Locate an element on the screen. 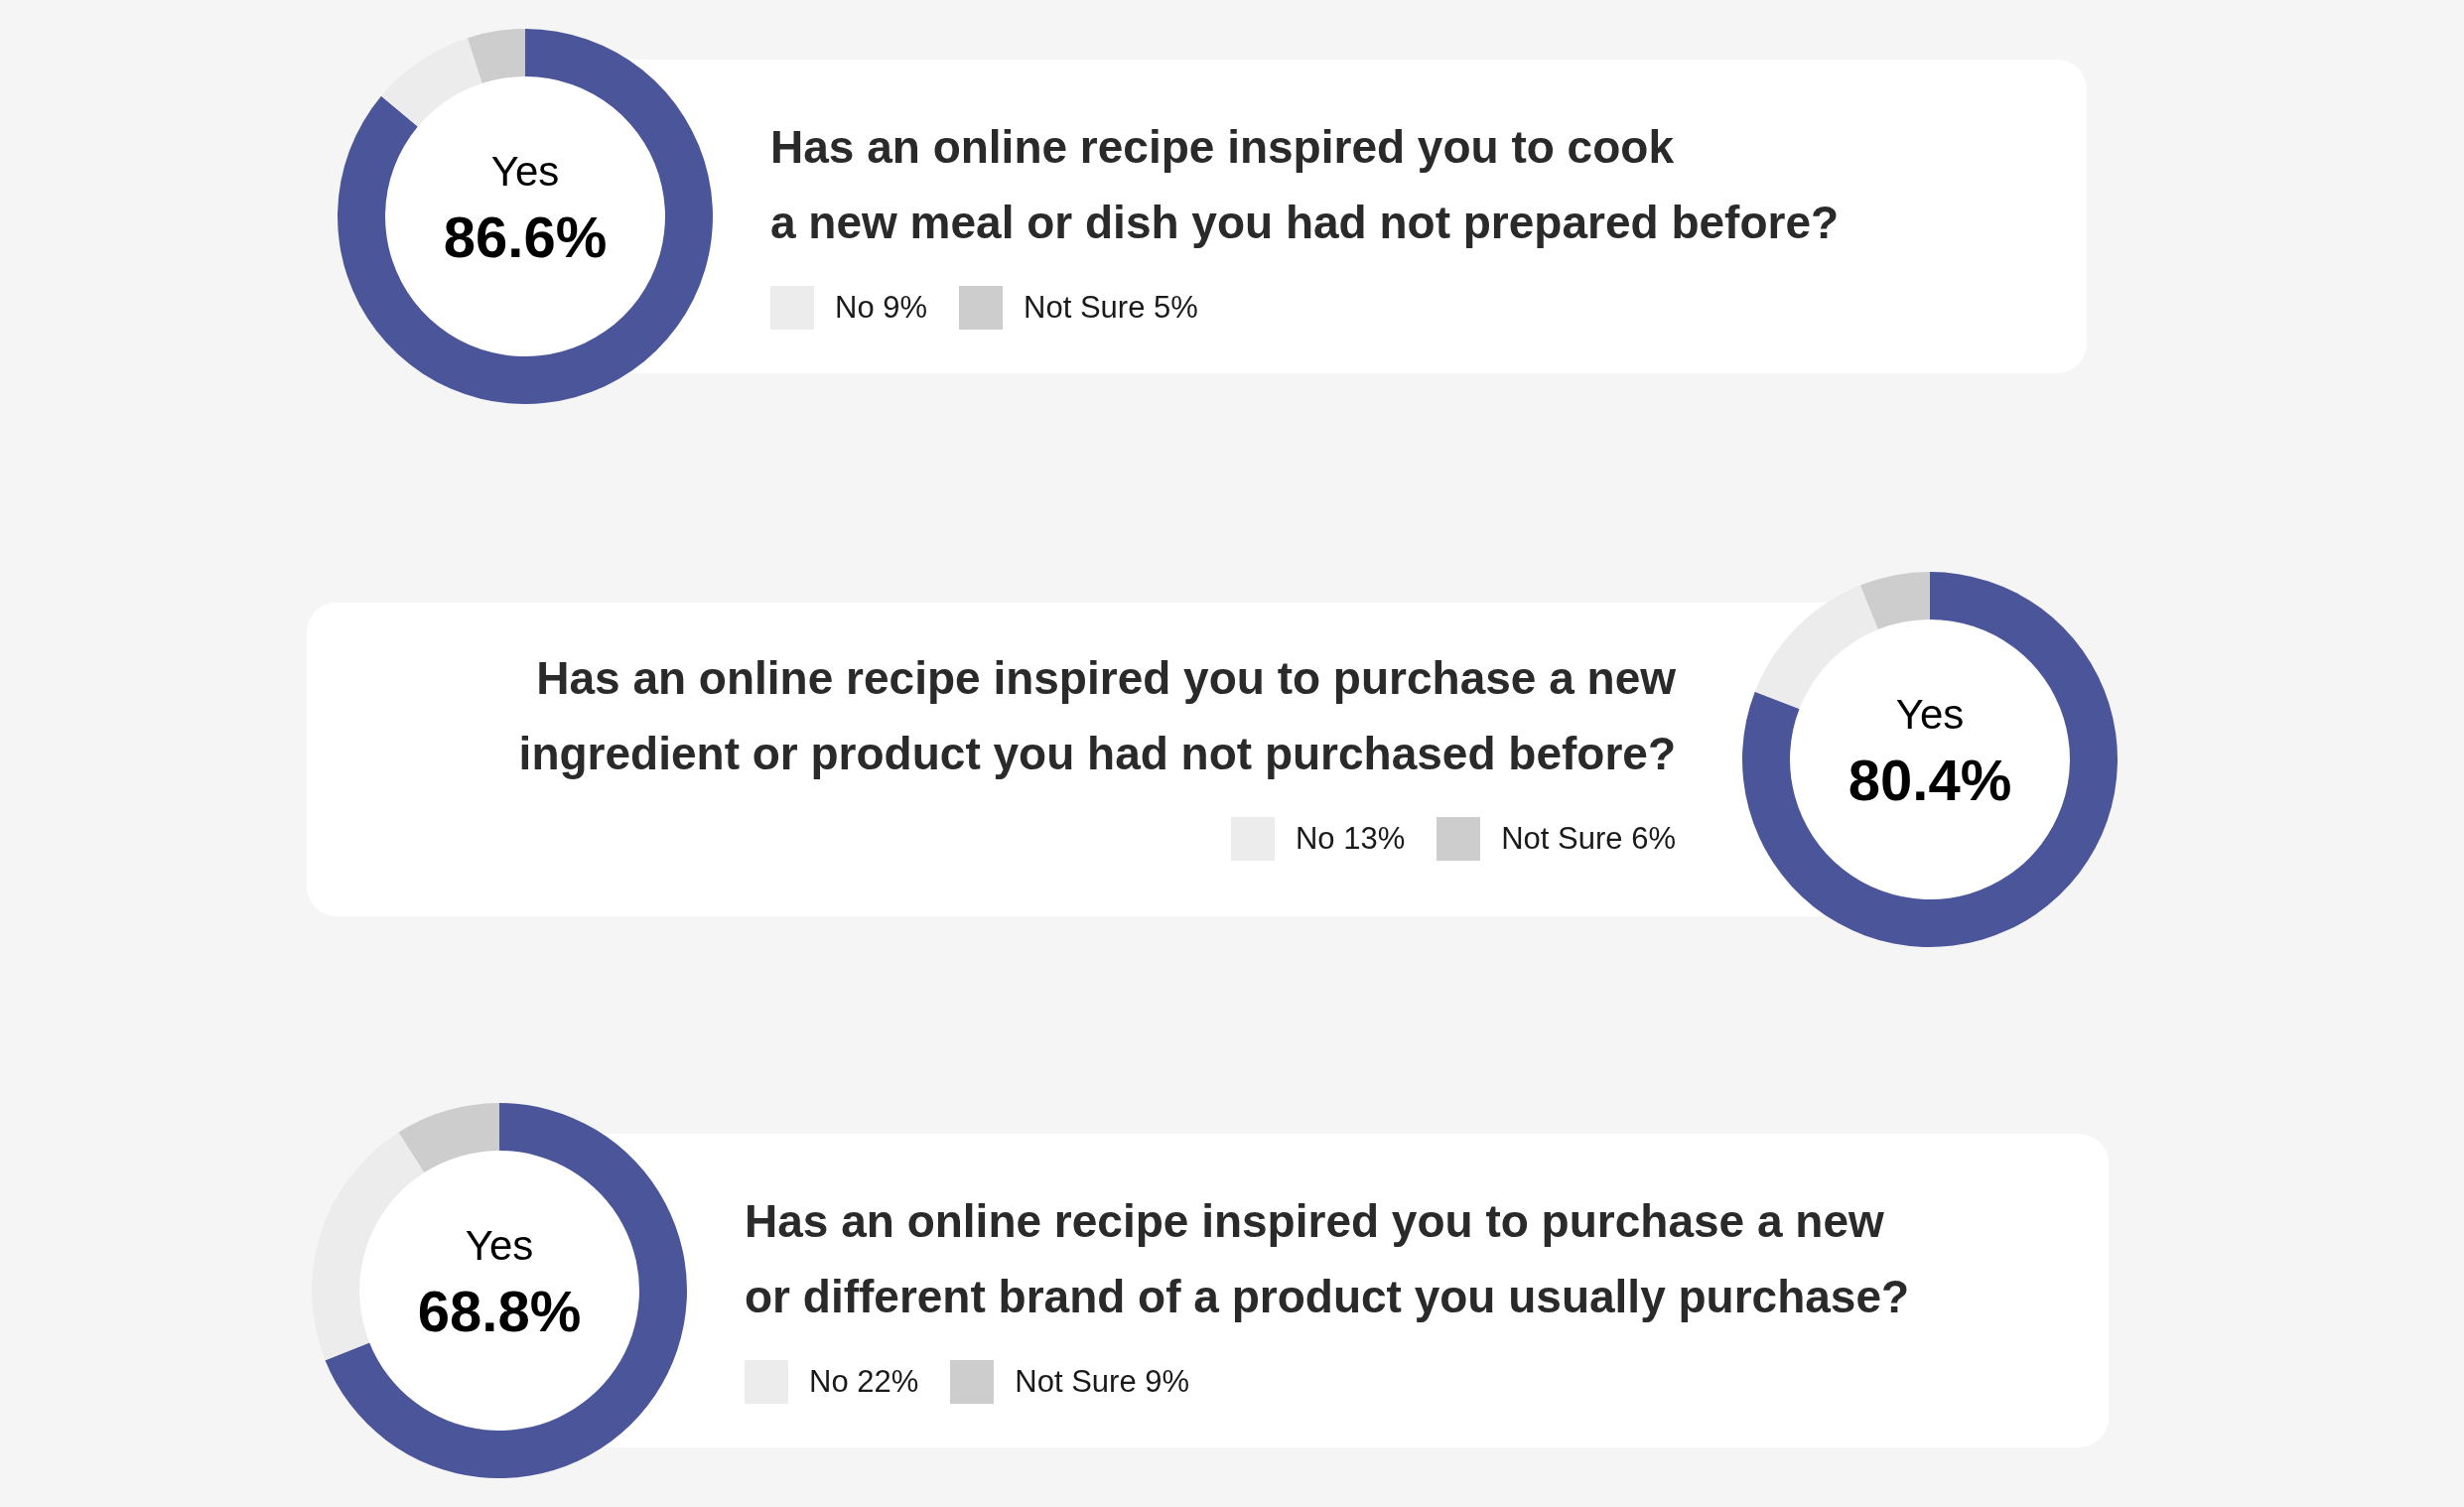 The height and width of the screenshot is (1507, 2464). data-label: 80.4% is located at coordinates (1930, 780).